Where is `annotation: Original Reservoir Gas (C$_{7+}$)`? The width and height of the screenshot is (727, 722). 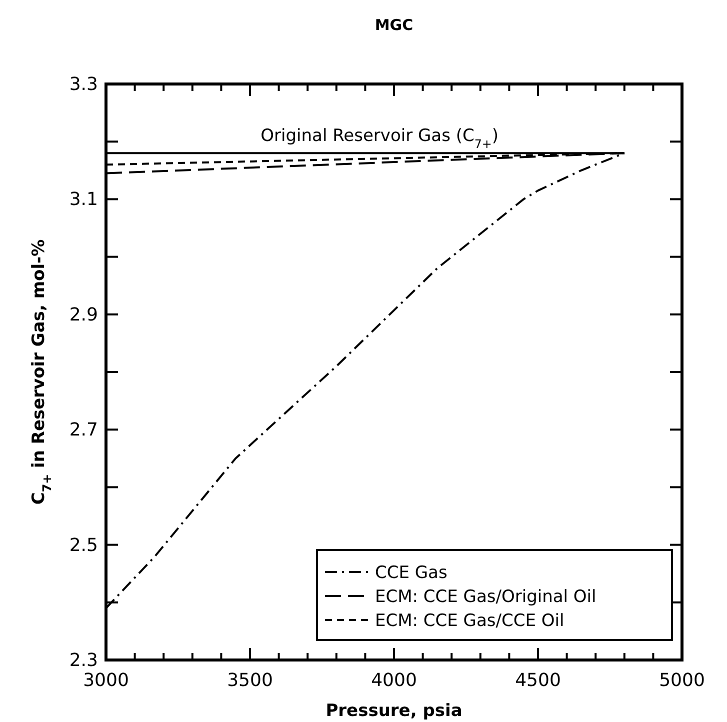
annotation: Original Reservoir Gas (C$_{7+}$) is located at coordinates (379, 139).